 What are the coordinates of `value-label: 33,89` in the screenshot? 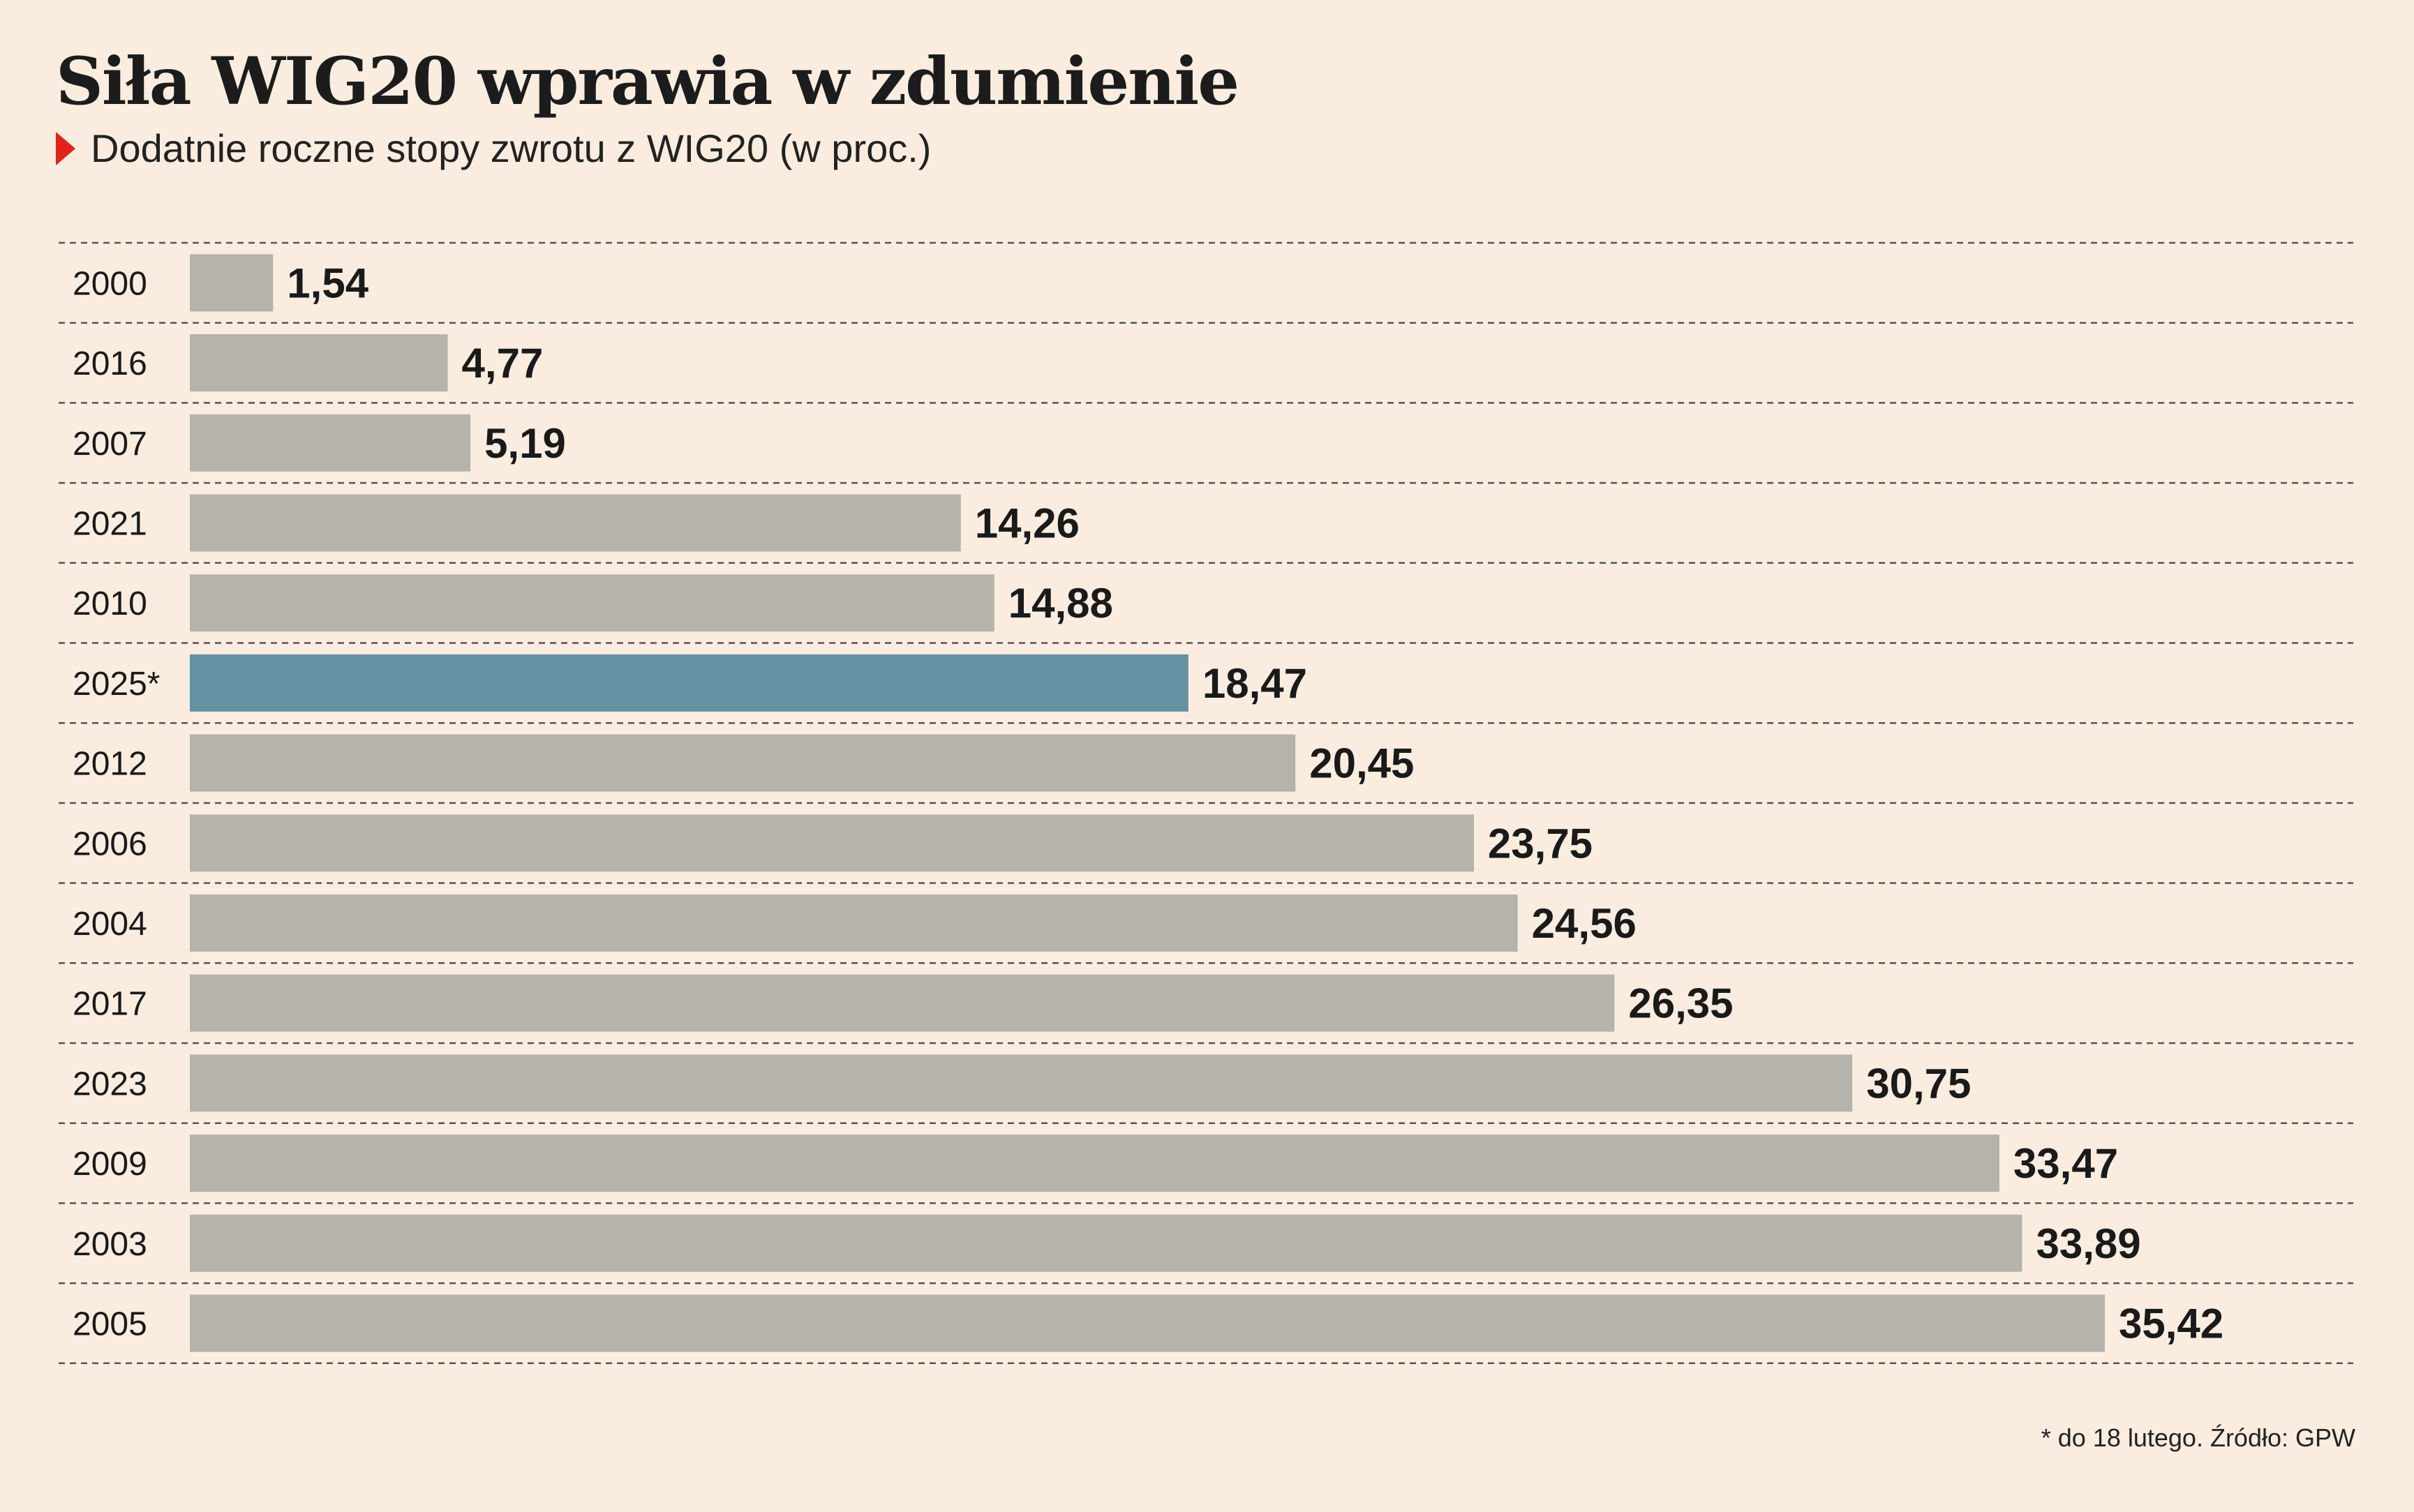 It's located at (2088, 1243).